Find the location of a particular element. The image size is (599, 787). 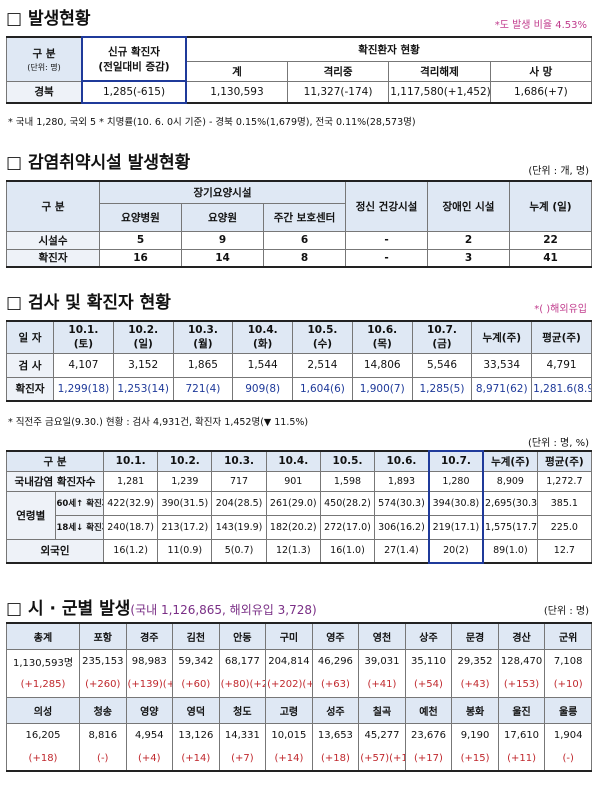

cell: 8,971(62) is located at coordinates (502, 389).